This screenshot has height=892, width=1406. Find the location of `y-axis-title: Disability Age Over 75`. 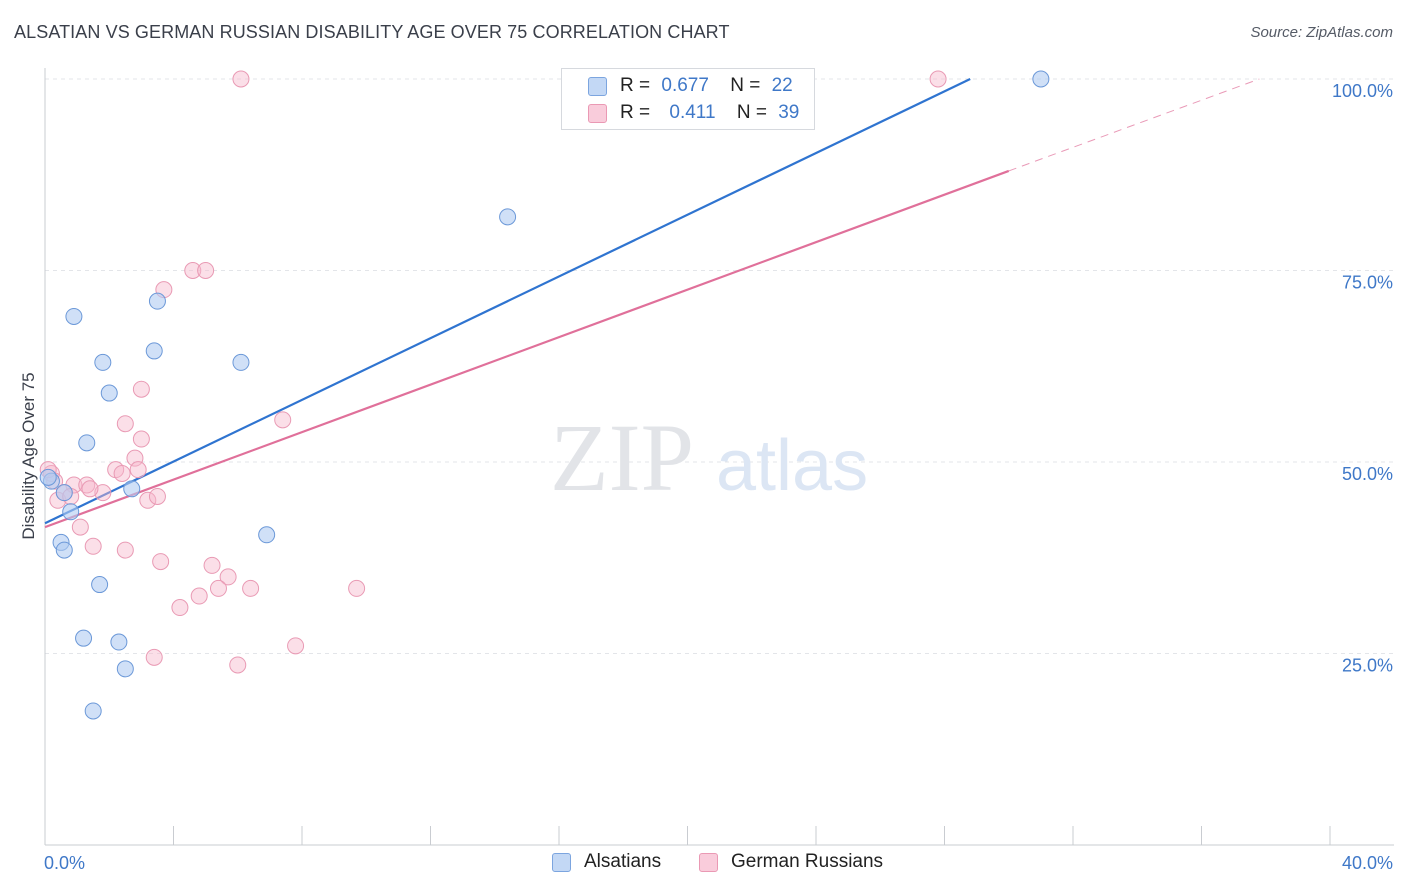

y-axis-title: Disability Age Over 75 is located at coordinates (28, 455).